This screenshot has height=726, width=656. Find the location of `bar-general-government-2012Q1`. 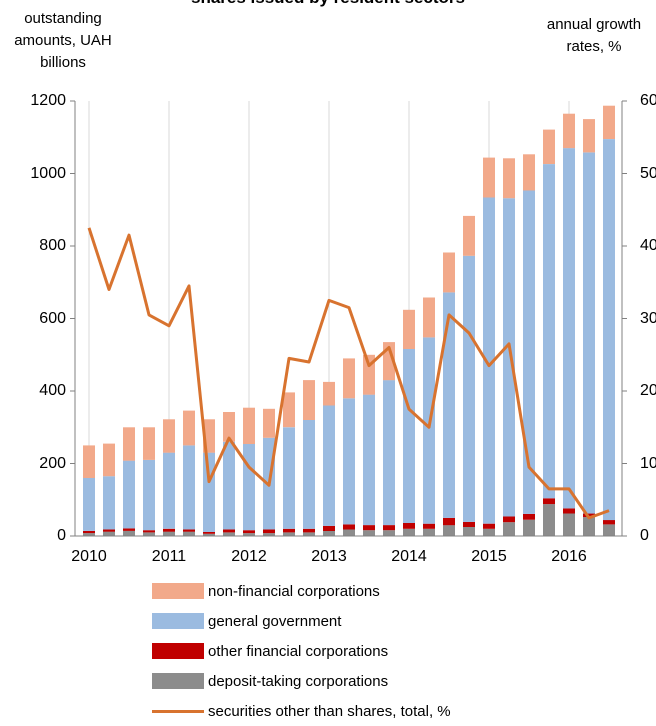

bar-general-government-2012Q1 is located at coordinates (249, 487).